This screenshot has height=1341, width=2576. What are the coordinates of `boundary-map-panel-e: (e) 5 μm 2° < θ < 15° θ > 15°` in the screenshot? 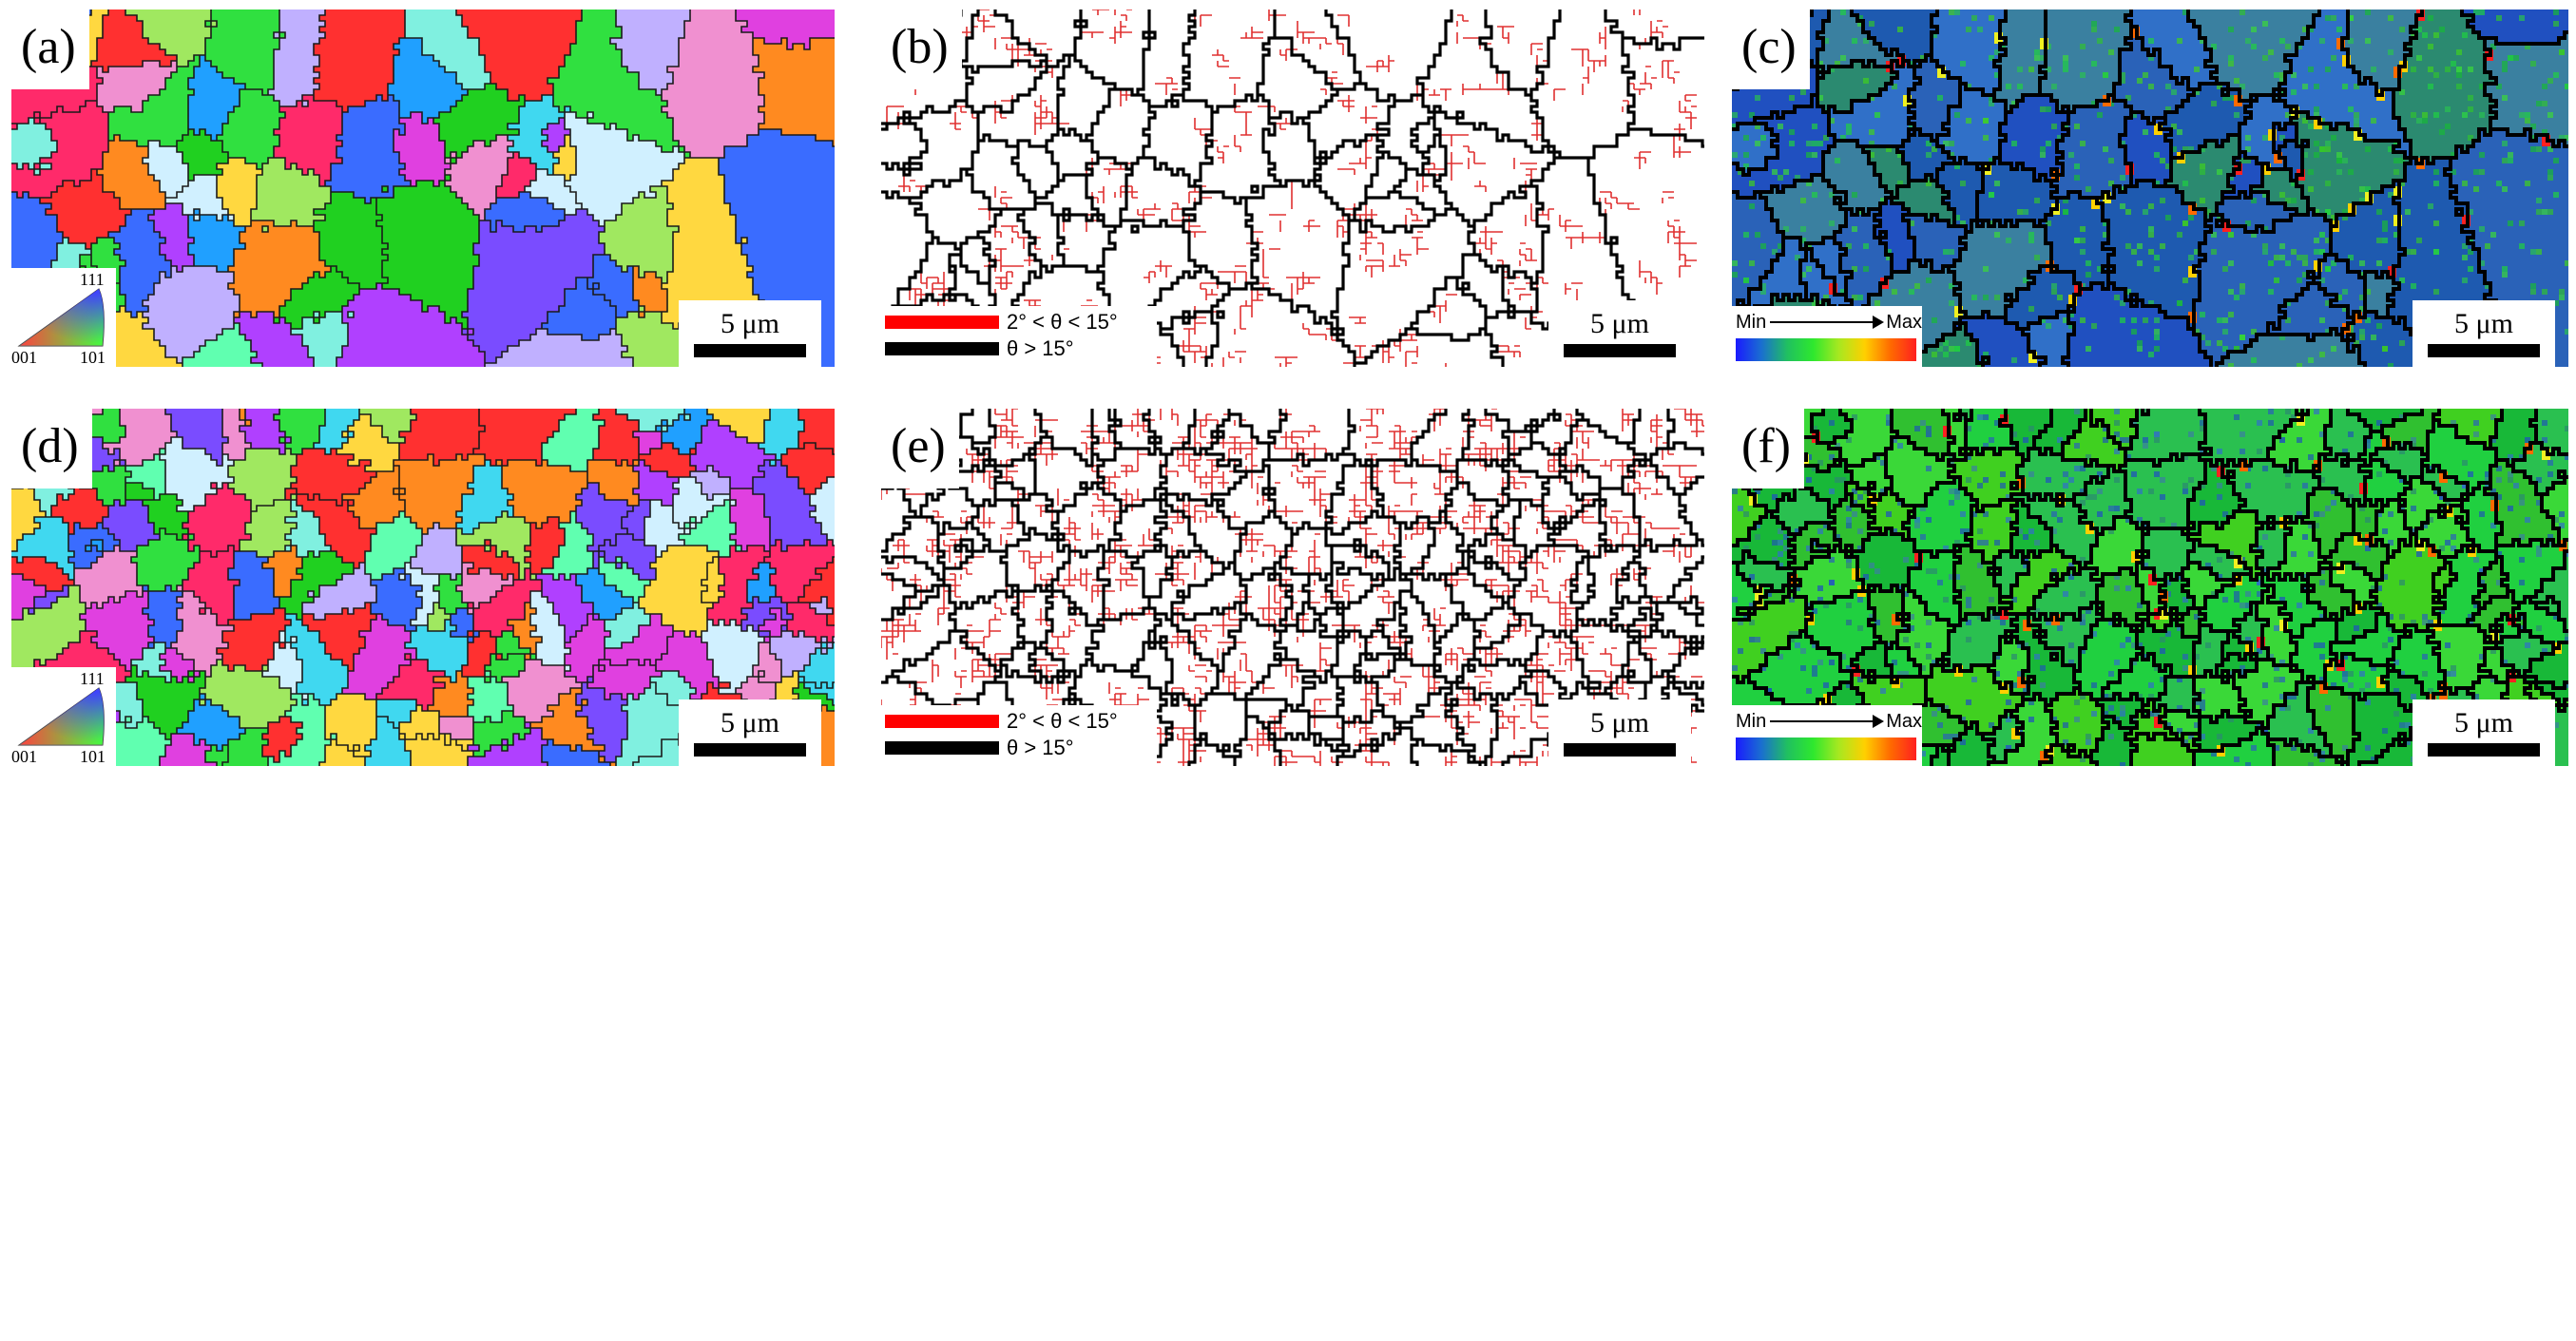 It's located at (1292, 587).